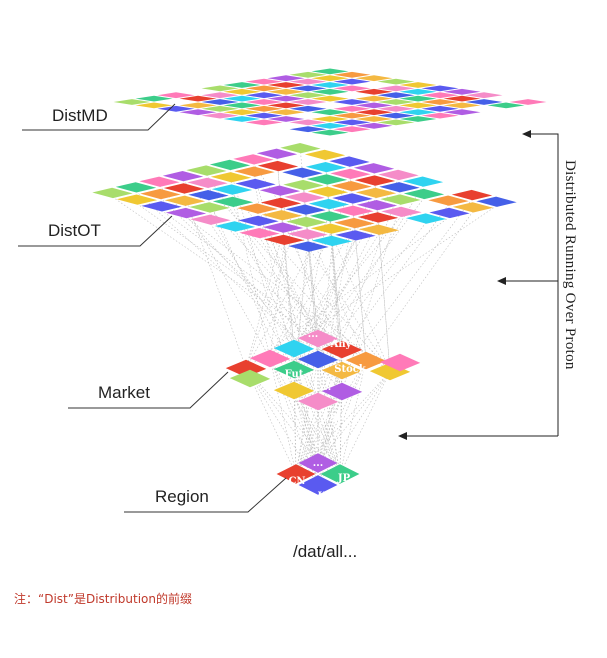 Image resolution: width=607 pixels, height=658 pixels. What do you see at coordinates (318, 485) in the screenshot?
I see `region-tile` at bounding box center [318, 485].